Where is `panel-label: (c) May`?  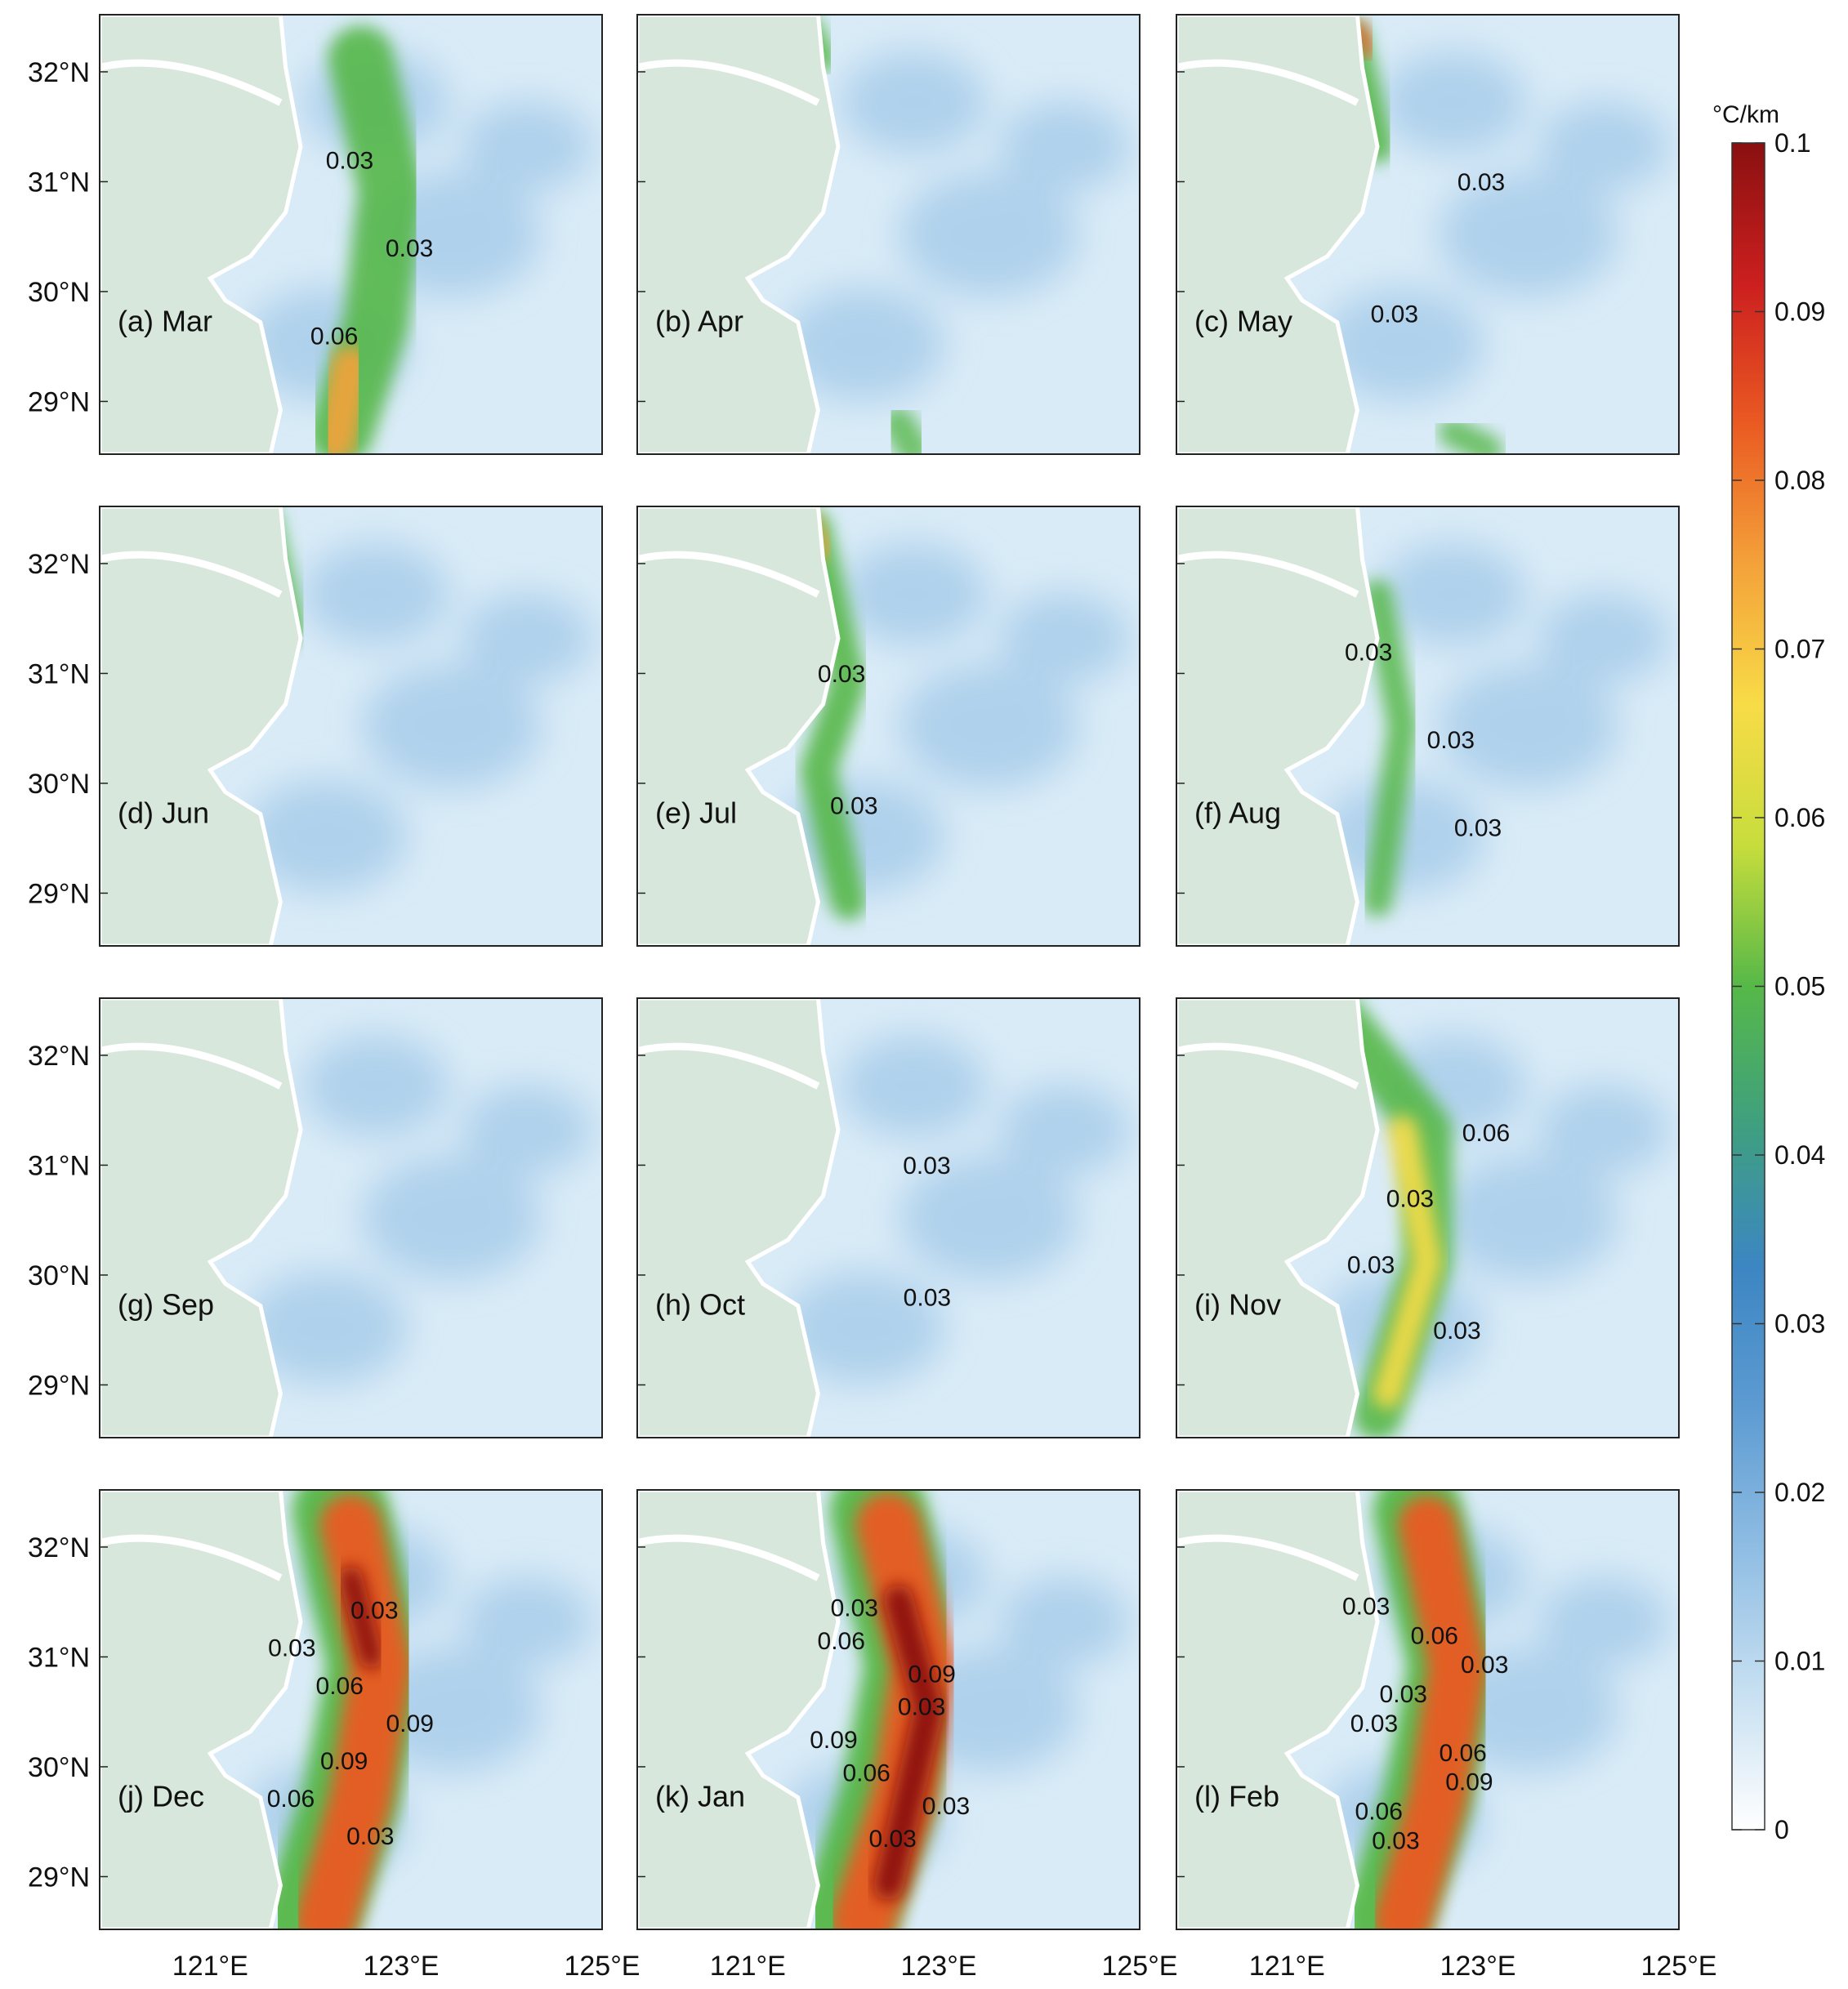
panel-label: (c) May is located at coordinates (1243, 321).